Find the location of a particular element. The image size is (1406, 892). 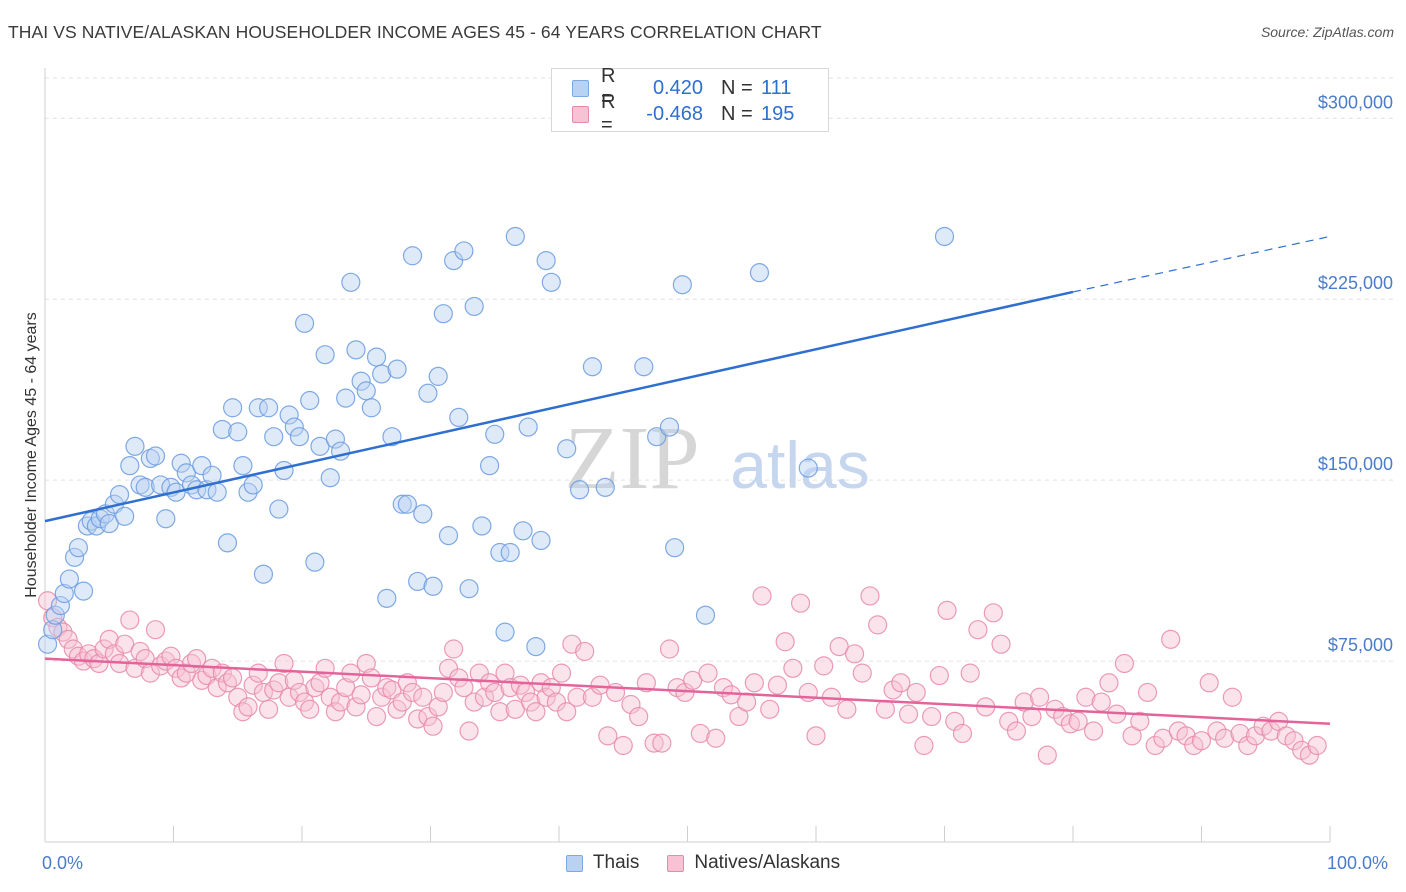

trend-line-thais-extension is located at coordinates (1201, 264).